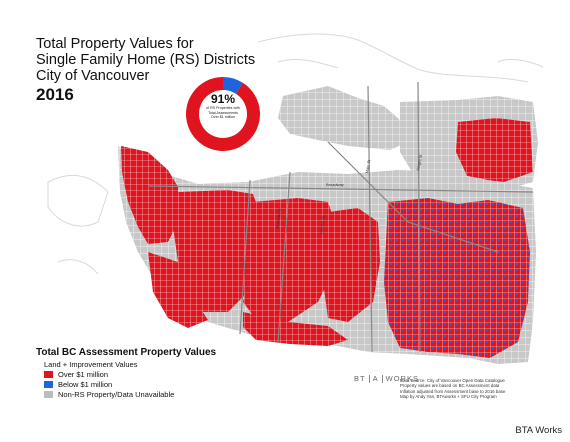  Describe the element at coordinates (115, 44) in the screenshot. I see `title-line-1: Total Property Values for` at that location.